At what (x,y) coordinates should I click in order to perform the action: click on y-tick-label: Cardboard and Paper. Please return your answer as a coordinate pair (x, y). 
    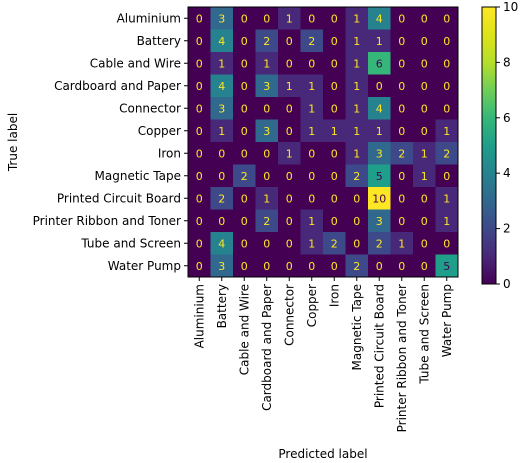
    Looking at the image, I should click on (117, 86).